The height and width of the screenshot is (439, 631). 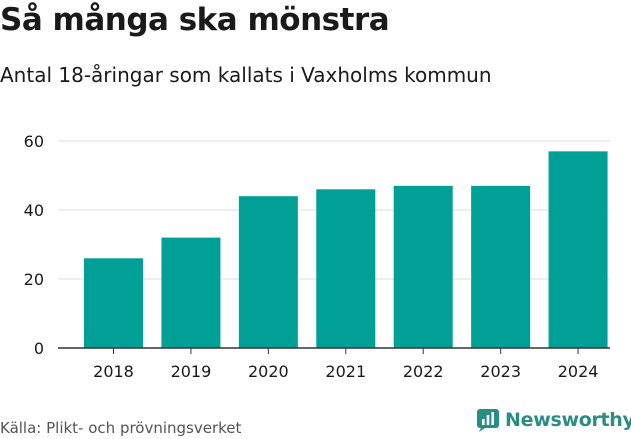 I want to click on y-tick-label: 40, so click(x=34, y=210).